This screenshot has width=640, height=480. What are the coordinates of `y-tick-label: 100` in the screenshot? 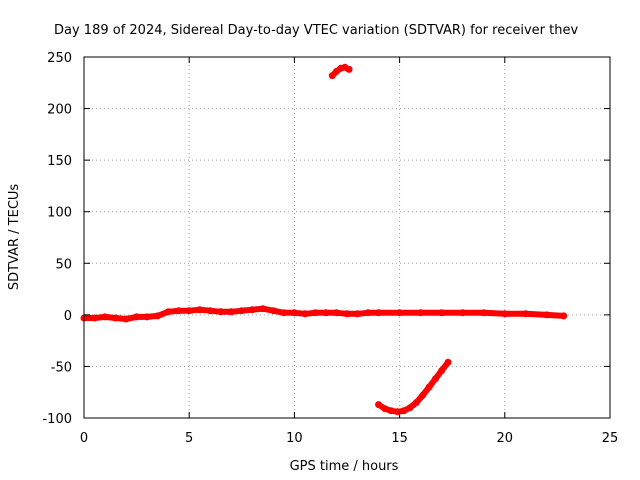 It's located at (59, 213).